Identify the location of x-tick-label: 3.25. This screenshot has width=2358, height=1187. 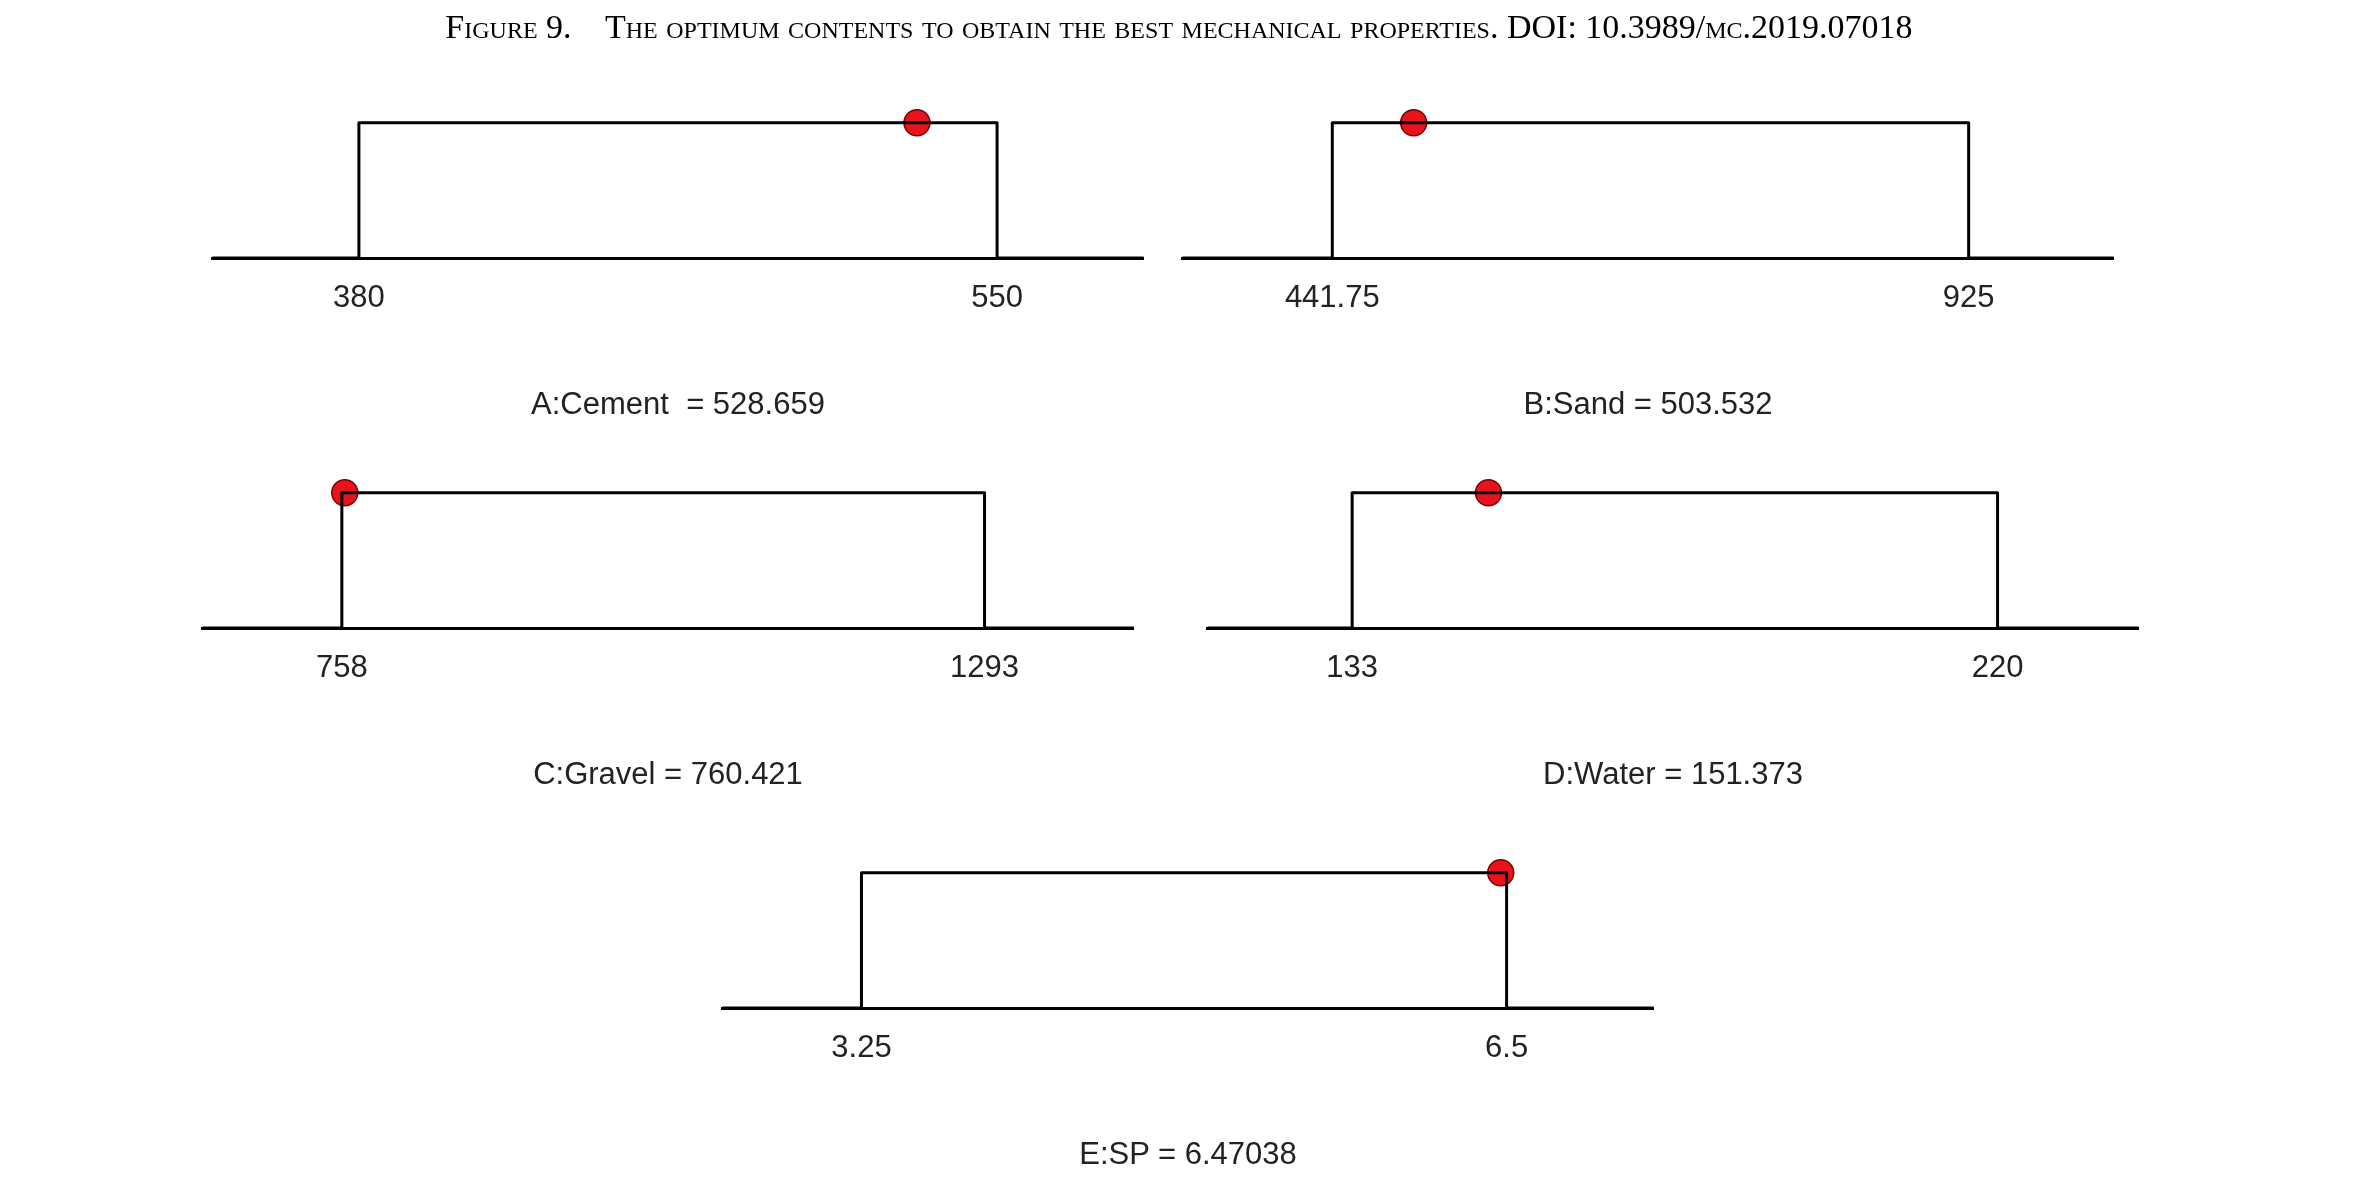
(861, 1047).